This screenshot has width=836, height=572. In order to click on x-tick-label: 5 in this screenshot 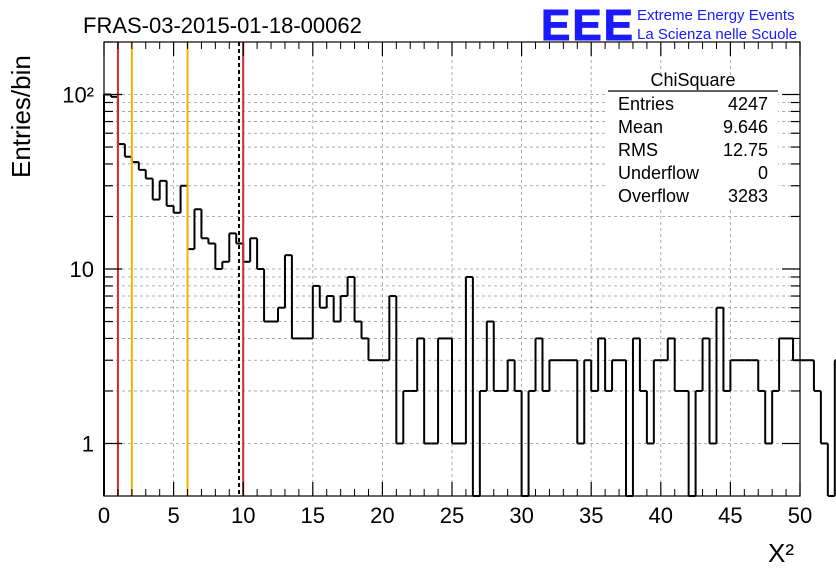, I will do `click(173, 515)`.